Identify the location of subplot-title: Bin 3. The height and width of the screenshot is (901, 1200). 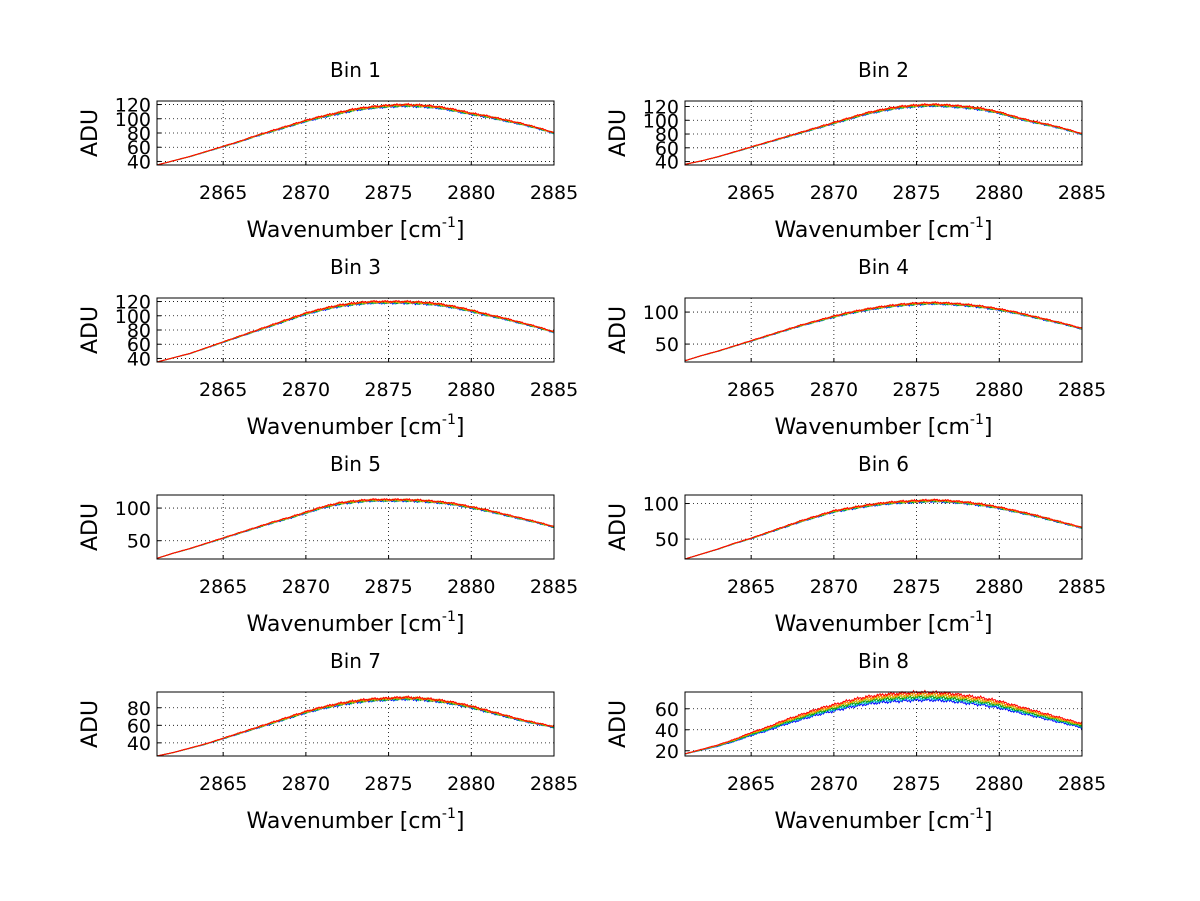
(355, 267).